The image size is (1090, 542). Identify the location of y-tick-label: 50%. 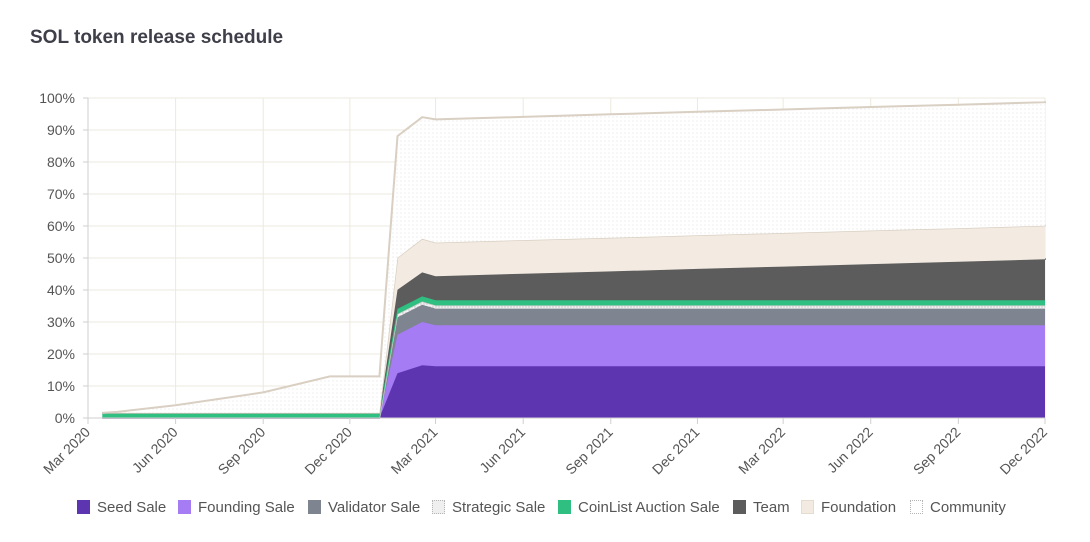
(61, 258).